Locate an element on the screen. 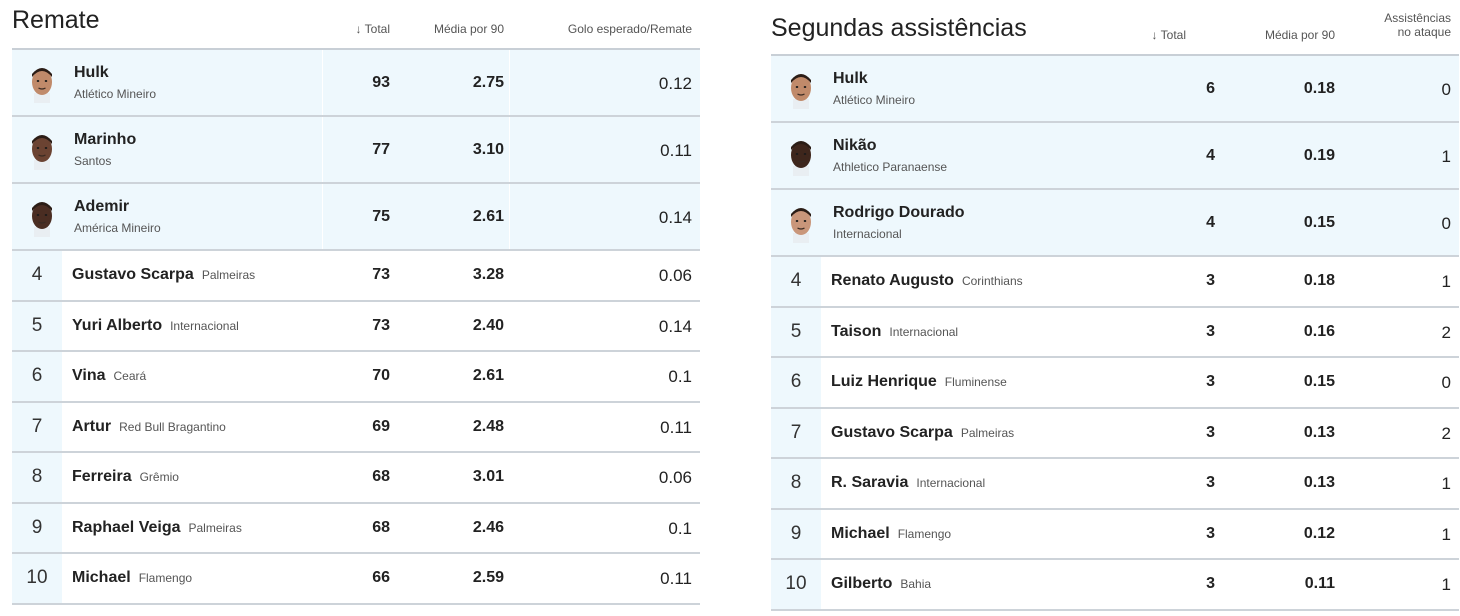 This screenshot has width=1460, height=616. player-name: Taison Internacional is located at coordinates (894, 332).